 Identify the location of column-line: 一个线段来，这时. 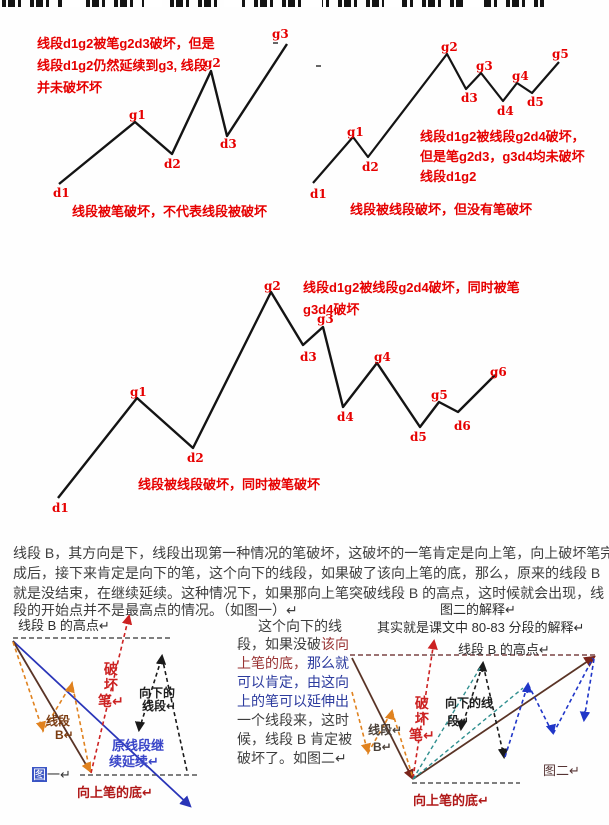
(293, 720).